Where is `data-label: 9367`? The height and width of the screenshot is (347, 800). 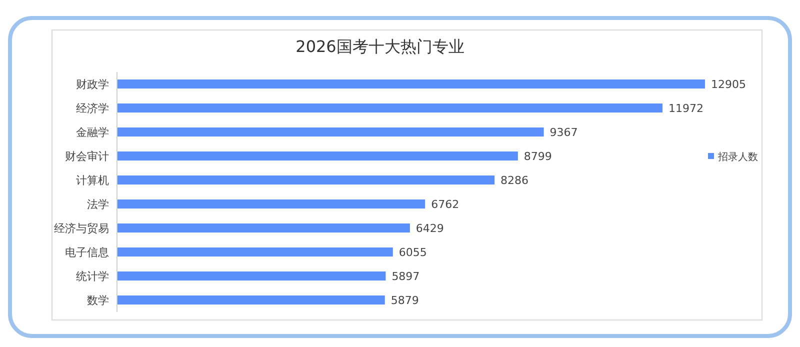 data-label: 9367 is located at coordinates (564, 132).